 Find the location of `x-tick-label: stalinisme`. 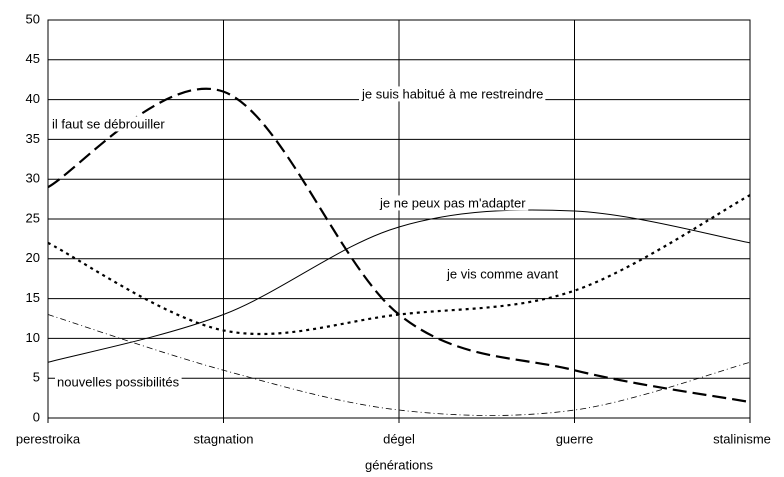

x-tick-label: stalinisme is located at coordinates (742, 438).